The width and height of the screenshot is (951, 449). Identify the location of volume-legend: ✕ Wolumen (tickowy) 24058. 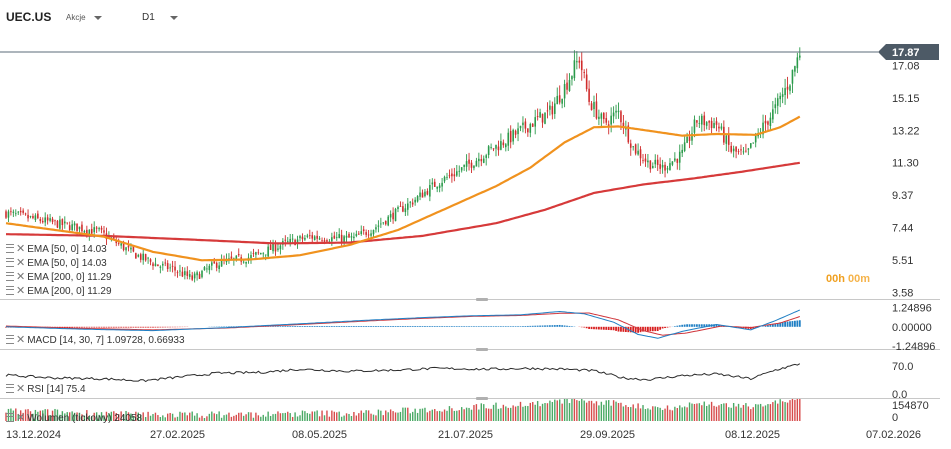
(74, 417).